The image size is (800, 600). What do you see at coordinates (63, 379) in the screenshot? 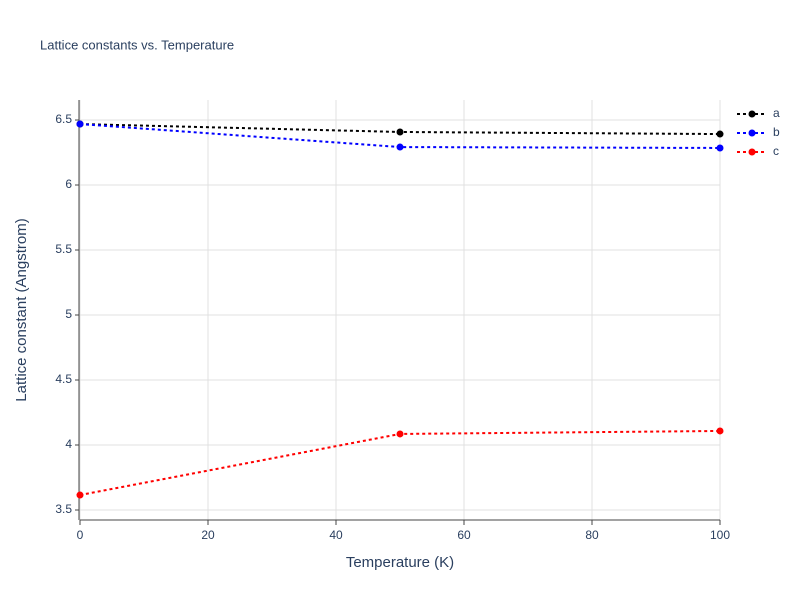
I see `y-tick-label: 4.5` at bounding box center [63, 379].